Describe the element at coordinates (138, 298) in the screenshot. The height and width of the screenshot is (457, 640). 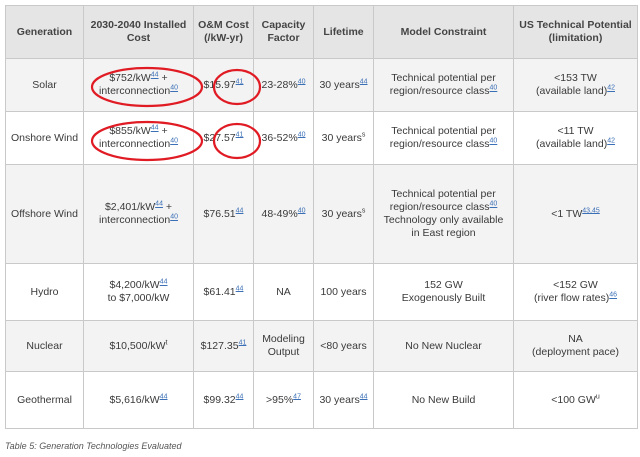
I see `cost-note: to $7,000/kW` at that location.